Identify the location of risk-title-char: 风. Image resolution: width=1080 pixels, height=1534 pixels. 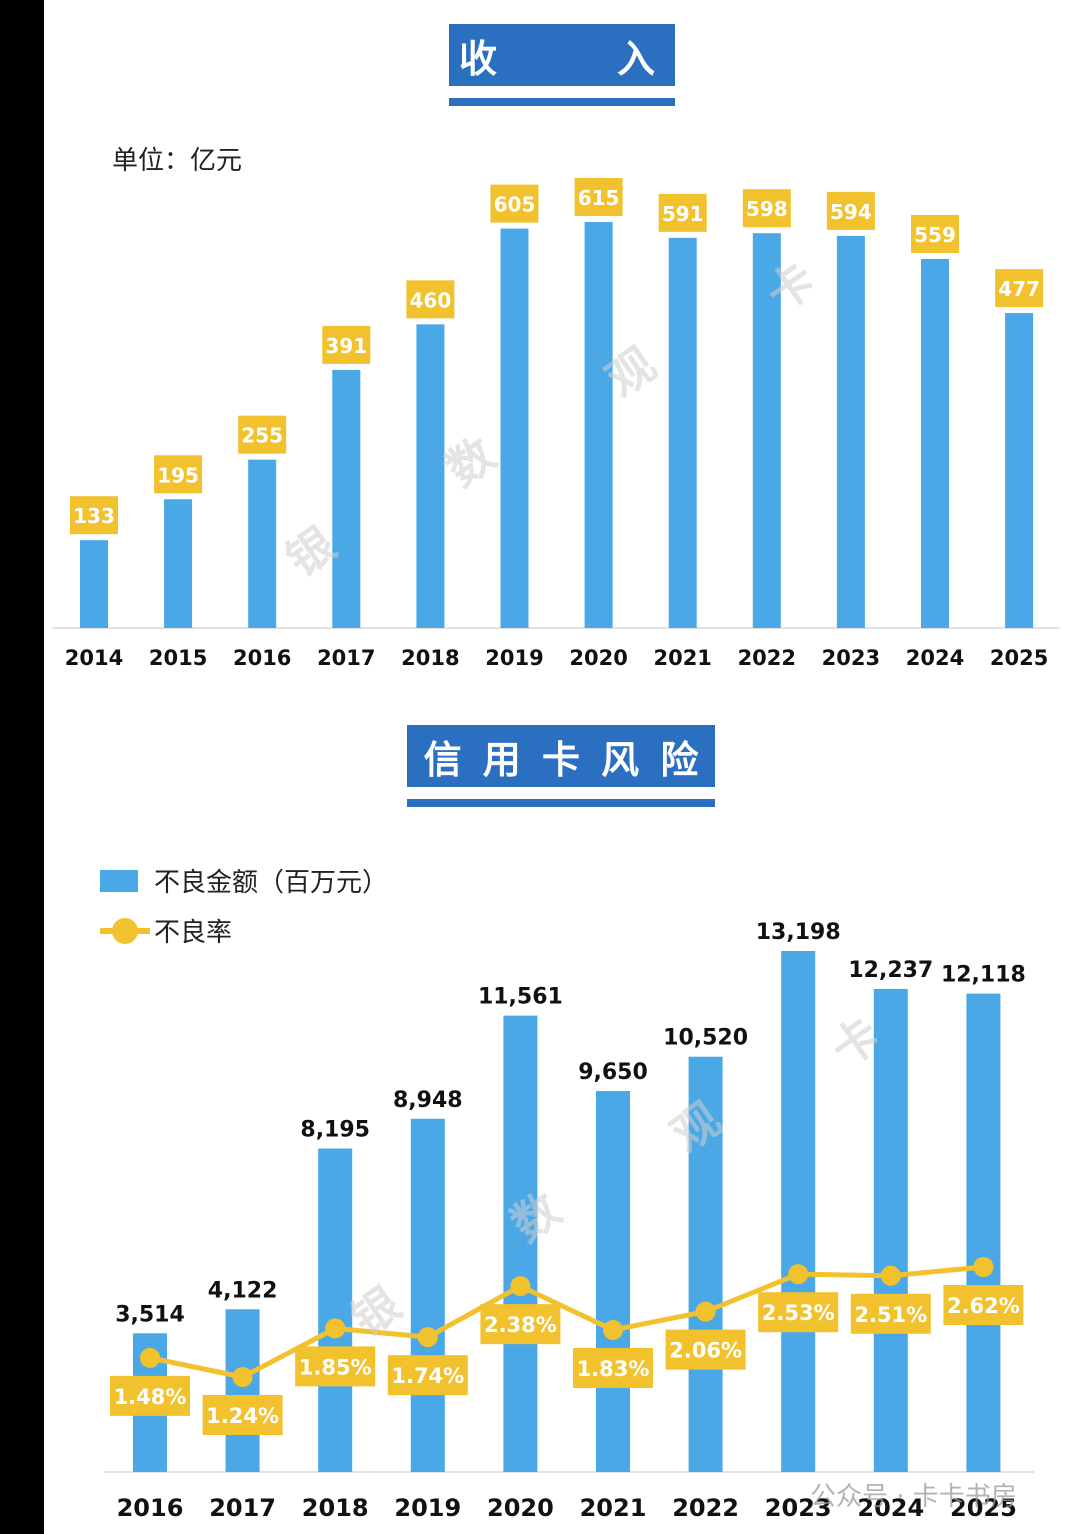
(620, 759).